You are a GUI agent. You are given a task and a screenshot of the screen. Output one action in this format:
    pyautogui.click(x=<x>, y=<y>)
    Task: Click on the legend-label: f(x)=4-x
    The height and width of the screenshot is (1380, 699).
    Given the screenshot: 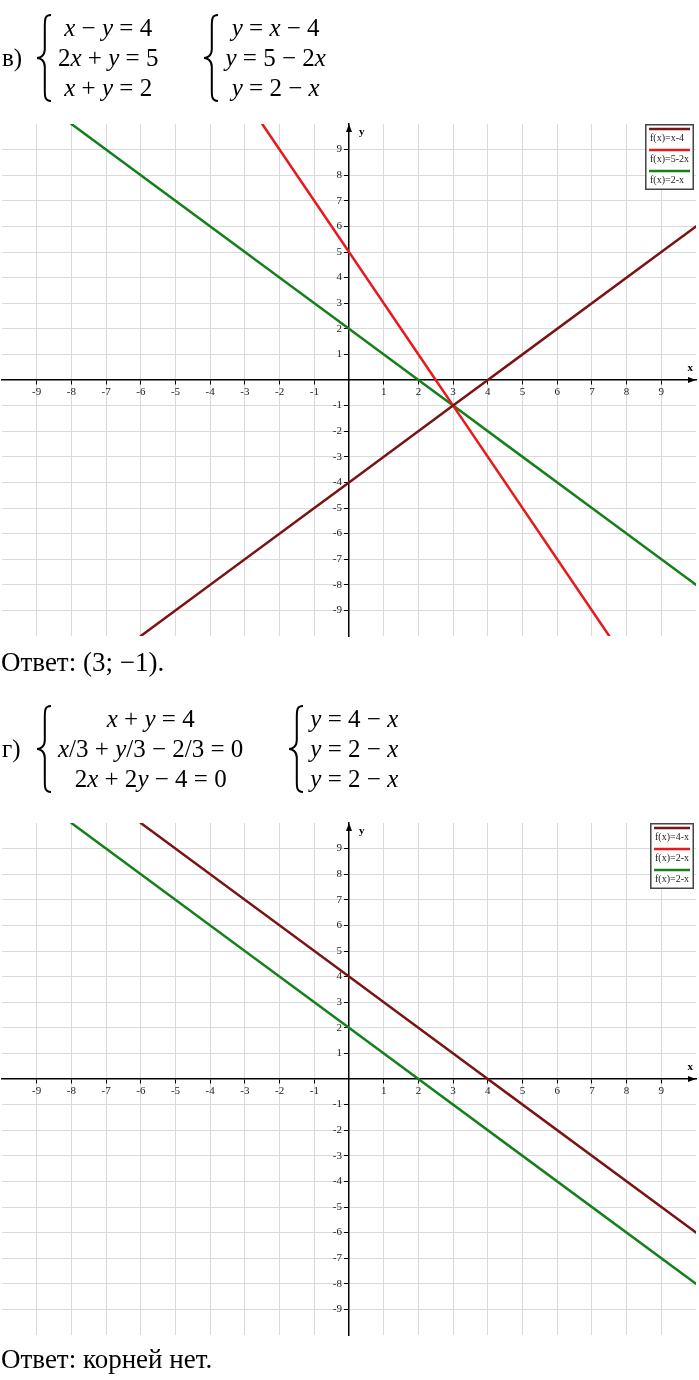 What is the action you would take?
    pyautogui.click(x=672, y=836)
    